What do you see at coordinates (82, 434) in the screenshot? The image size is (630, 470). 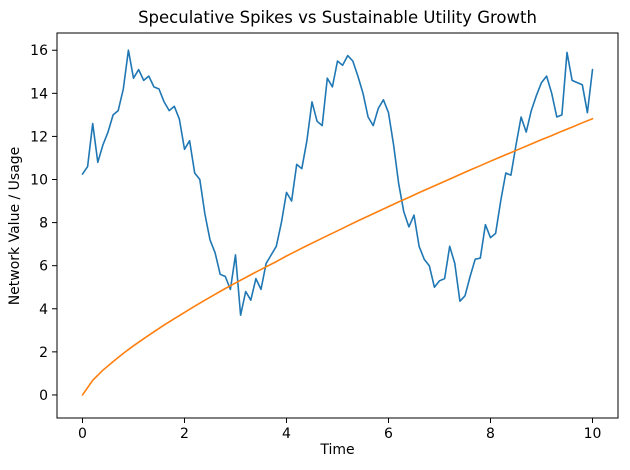 I see `x-tick-label: 0` at bounding box center [82, 434].